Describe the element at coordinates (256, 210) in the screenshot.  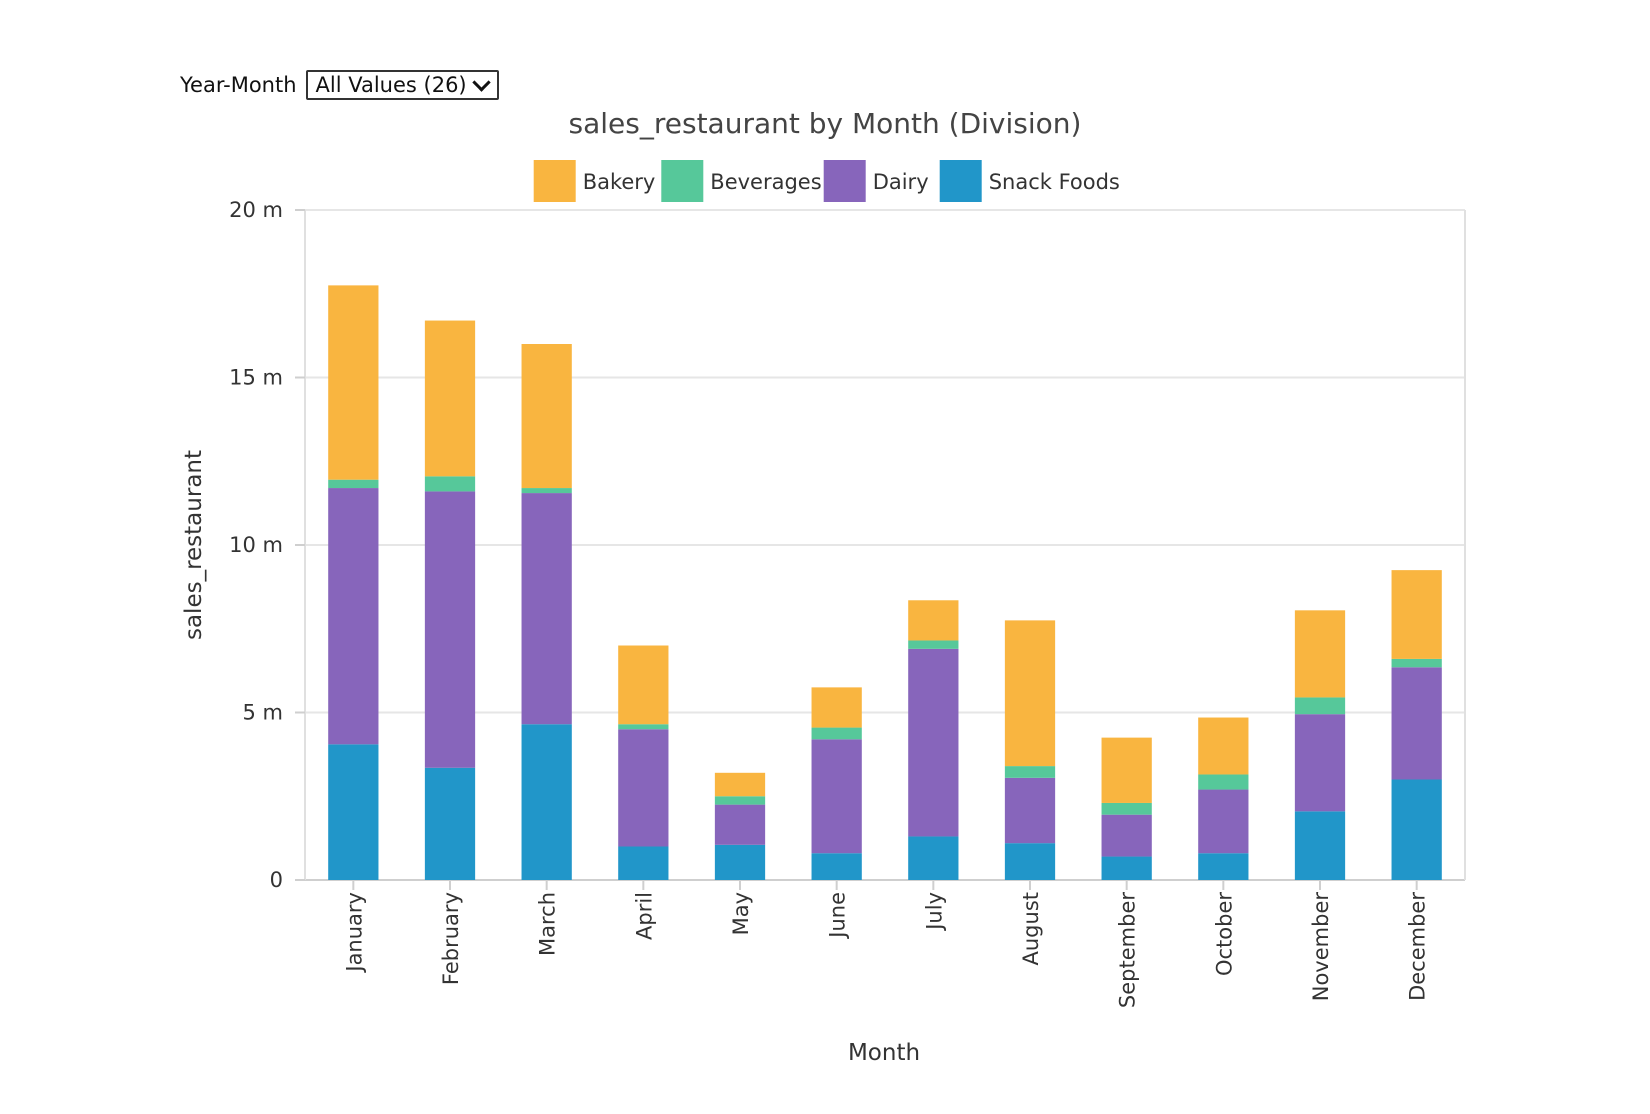
I see `y-tick-label: 20 m` at that location.